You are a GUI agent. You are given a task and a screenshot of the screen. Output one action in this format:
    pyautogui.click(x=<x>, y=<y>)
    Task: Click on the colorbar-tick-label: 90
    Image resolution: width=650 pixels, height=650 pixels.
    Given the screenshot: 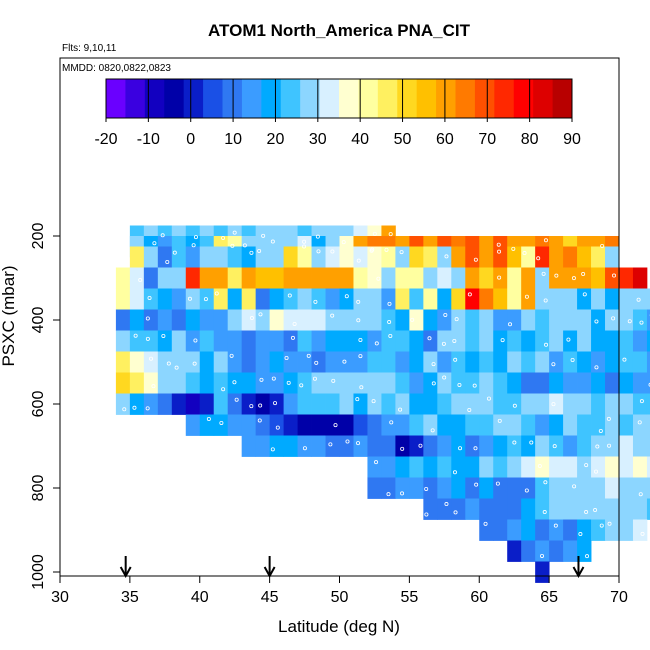 What is the action you would take?
    pyautogui.click(x=572, y=139)
    